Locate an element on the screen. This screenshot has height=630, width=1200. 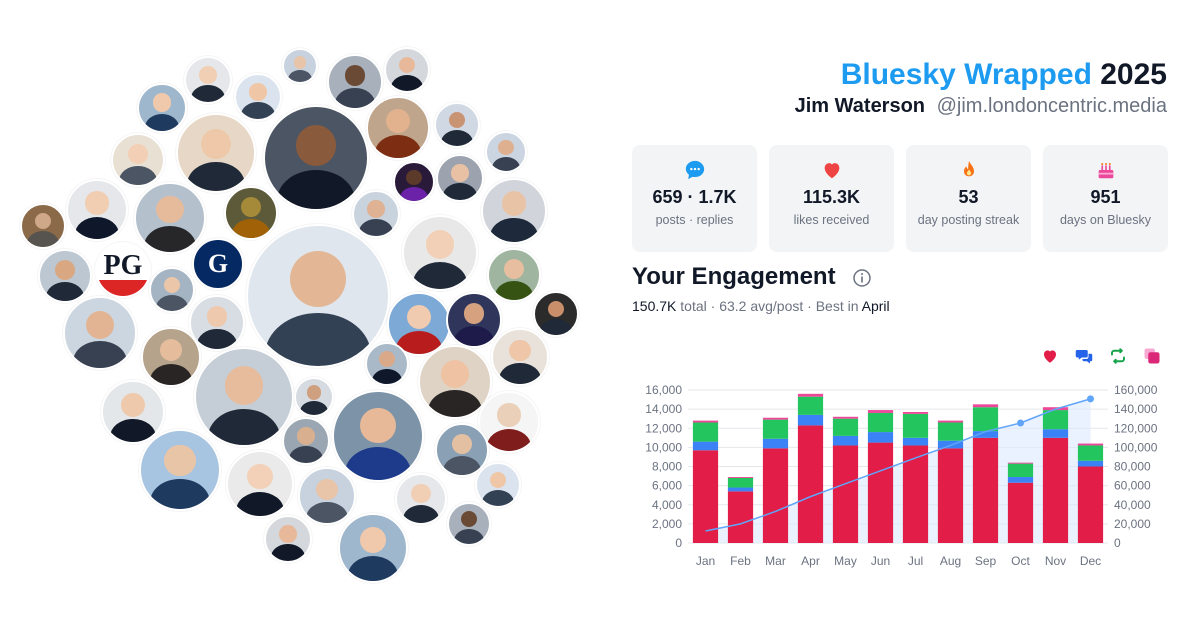
repost-icon is located at coordinates (1118, 356).